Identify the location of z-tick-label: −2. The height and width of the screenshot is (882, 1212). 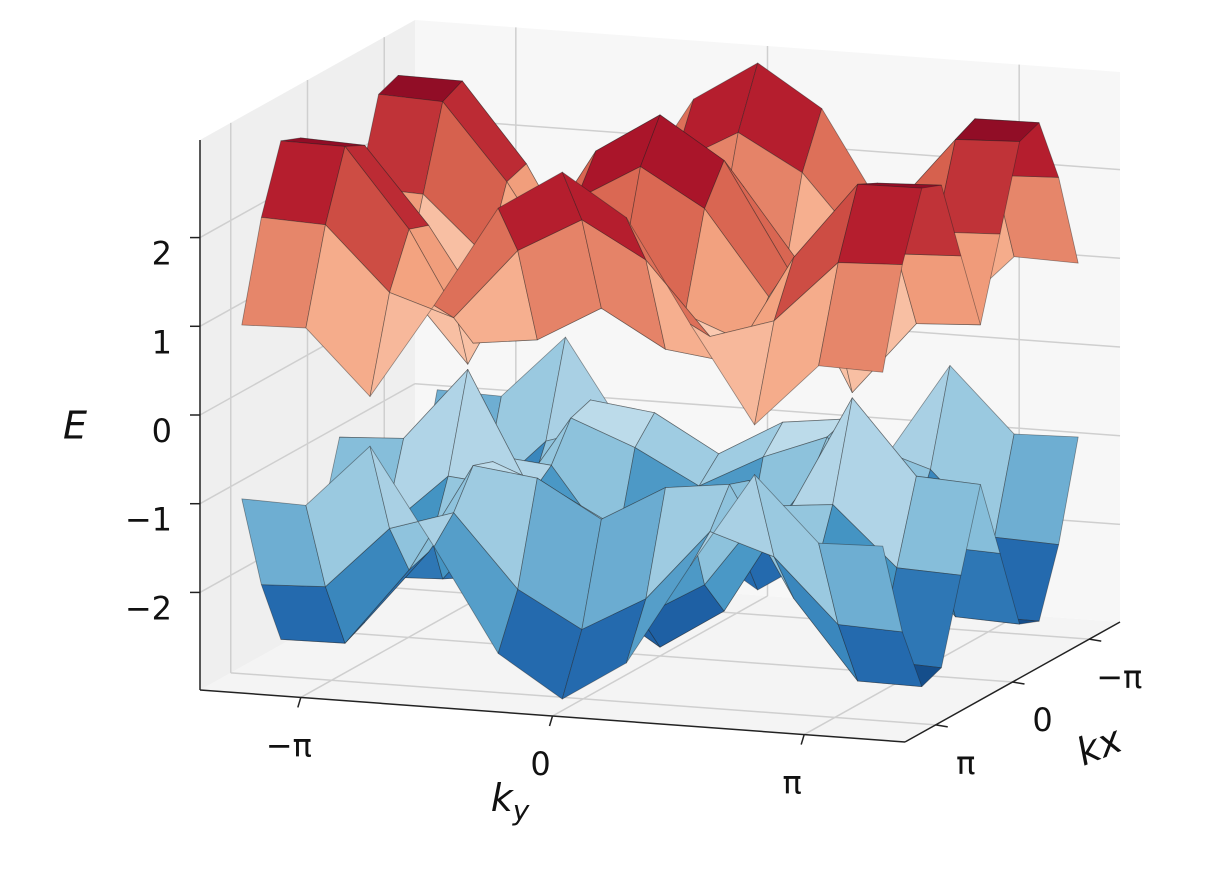
(148, 608).